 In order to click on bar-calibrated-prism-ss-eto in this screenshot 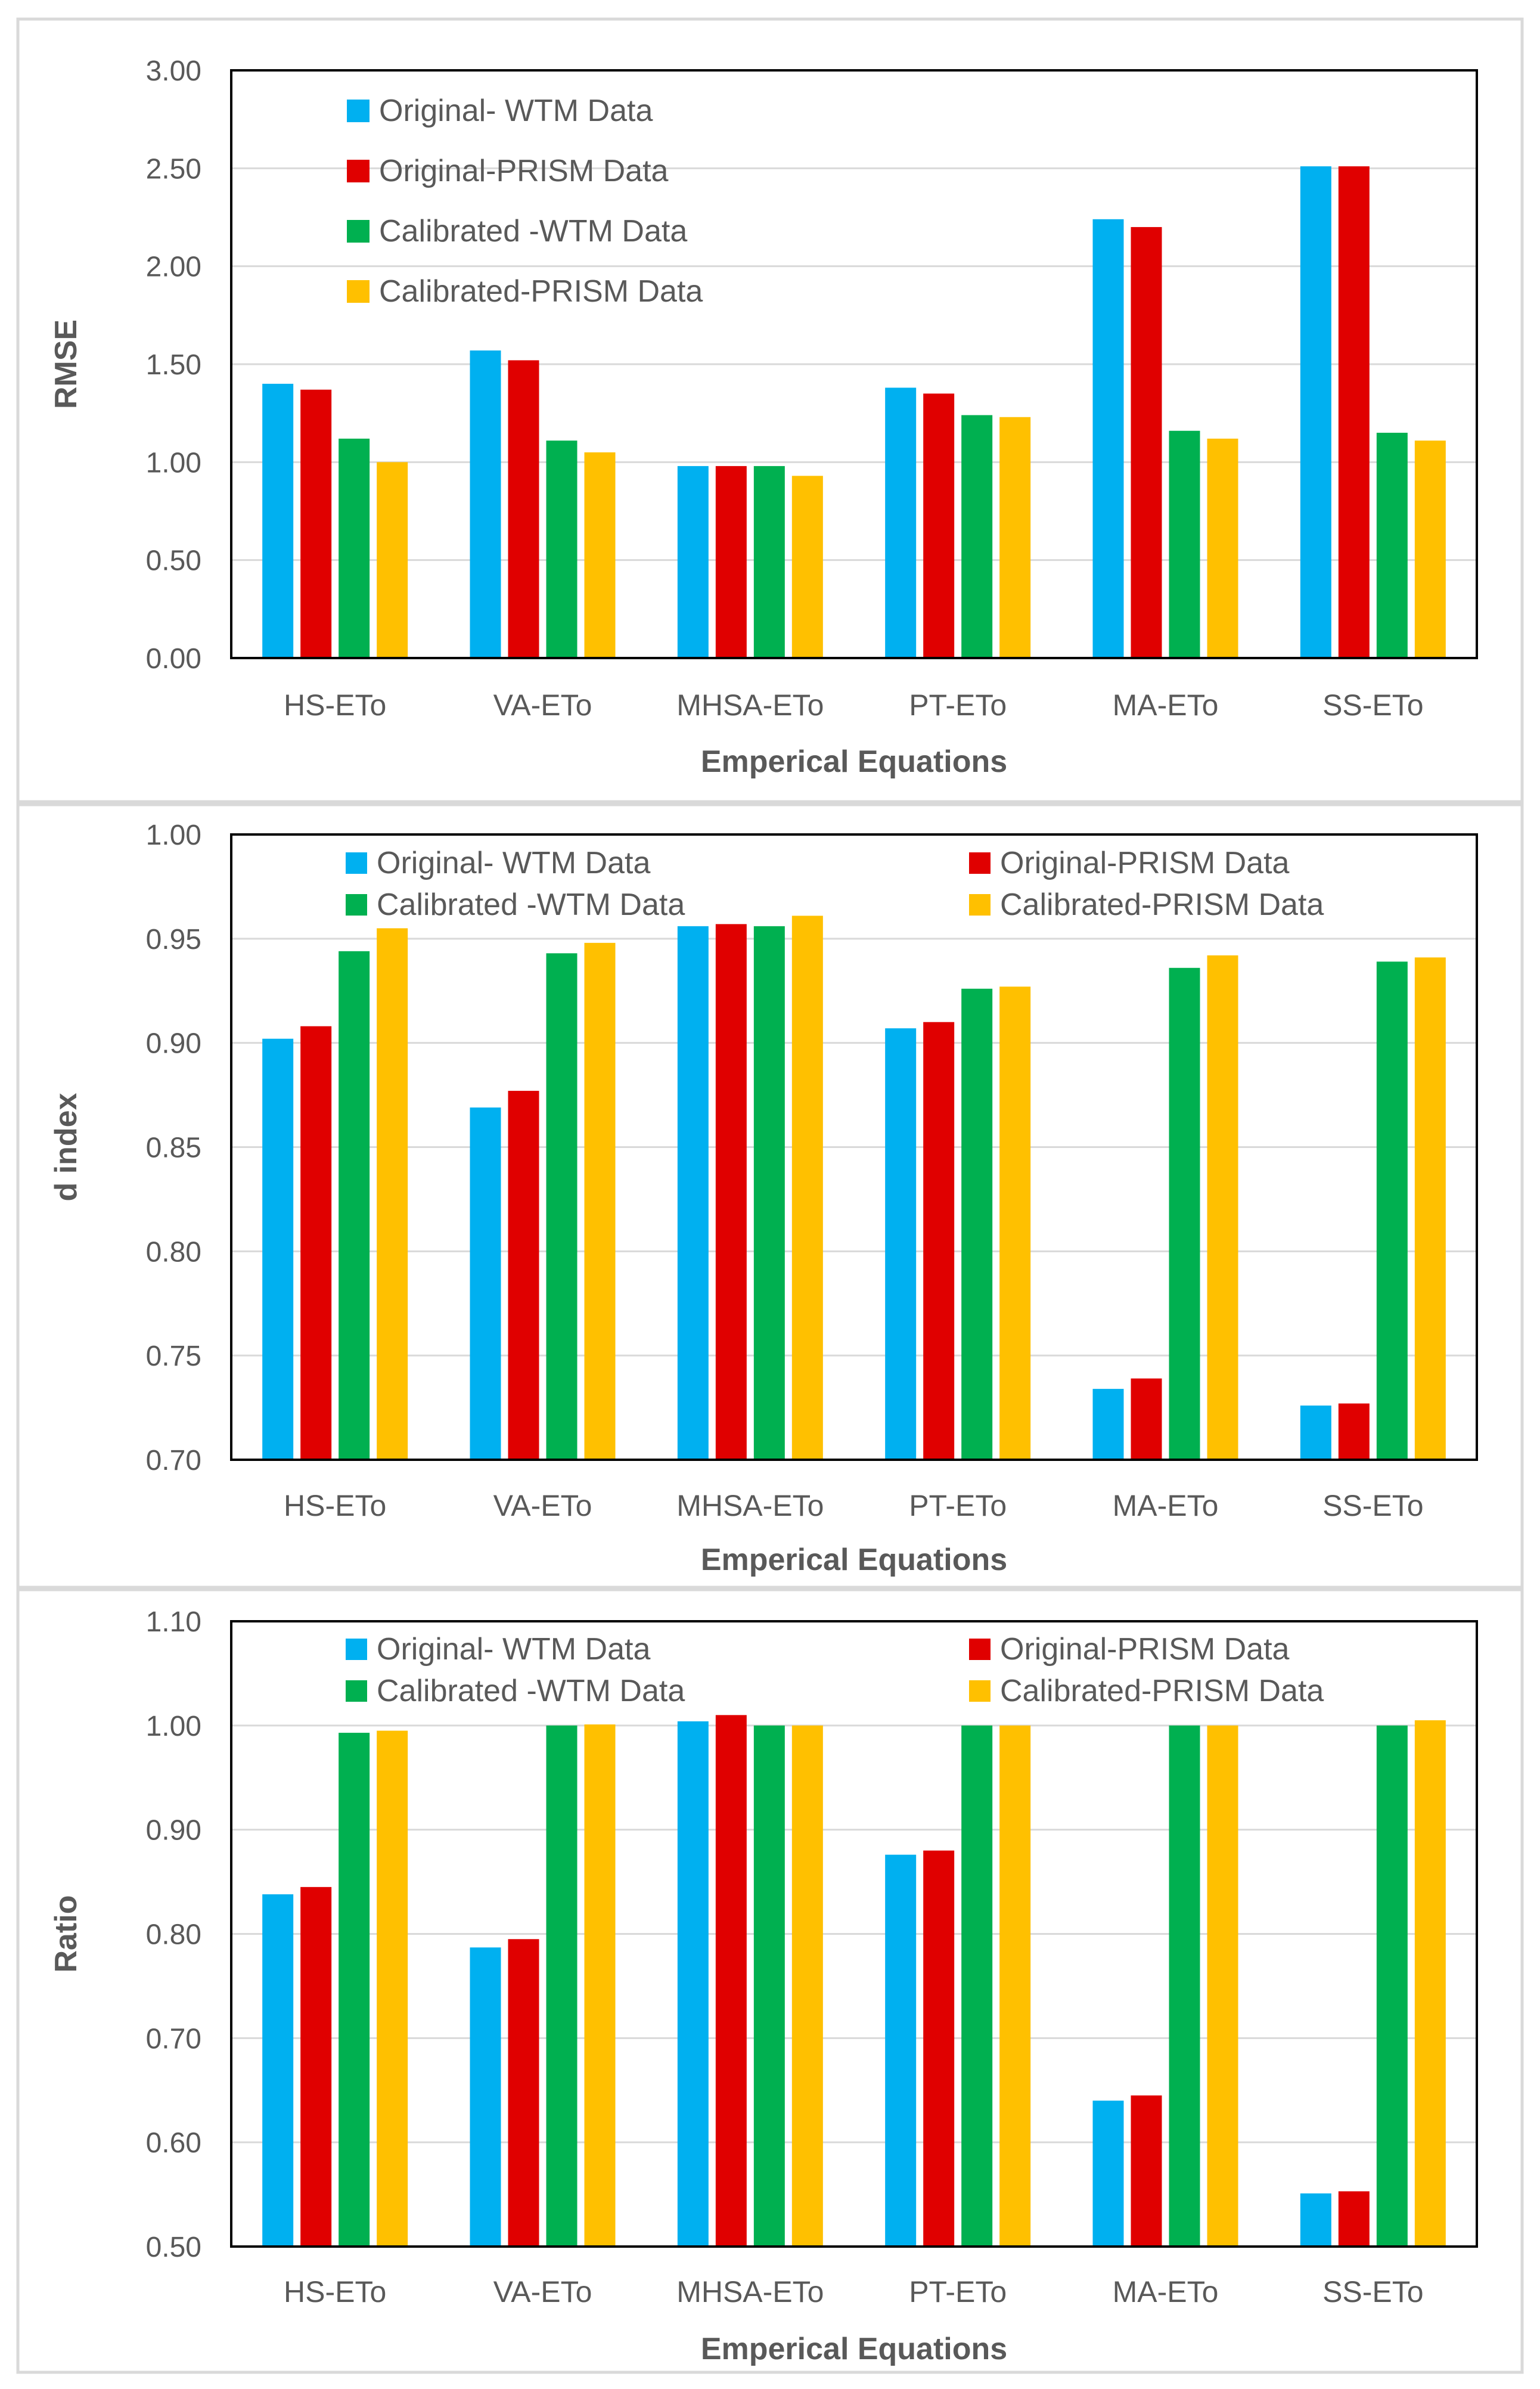, I will do `click(1430, 1984)`.